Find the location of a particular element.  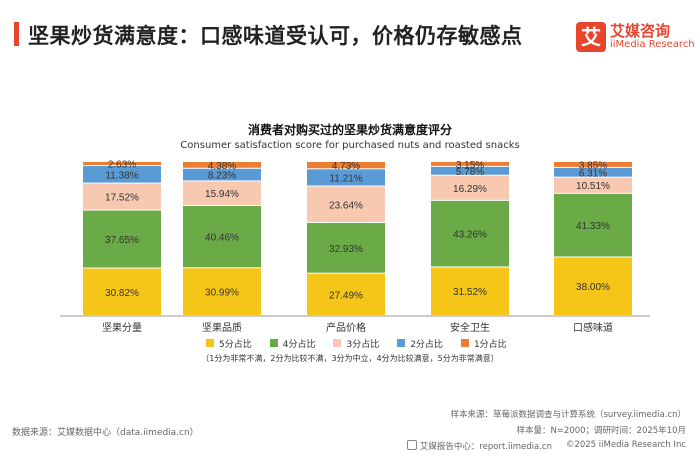

data-label: 3.15% is located at coordinates (470, 165).